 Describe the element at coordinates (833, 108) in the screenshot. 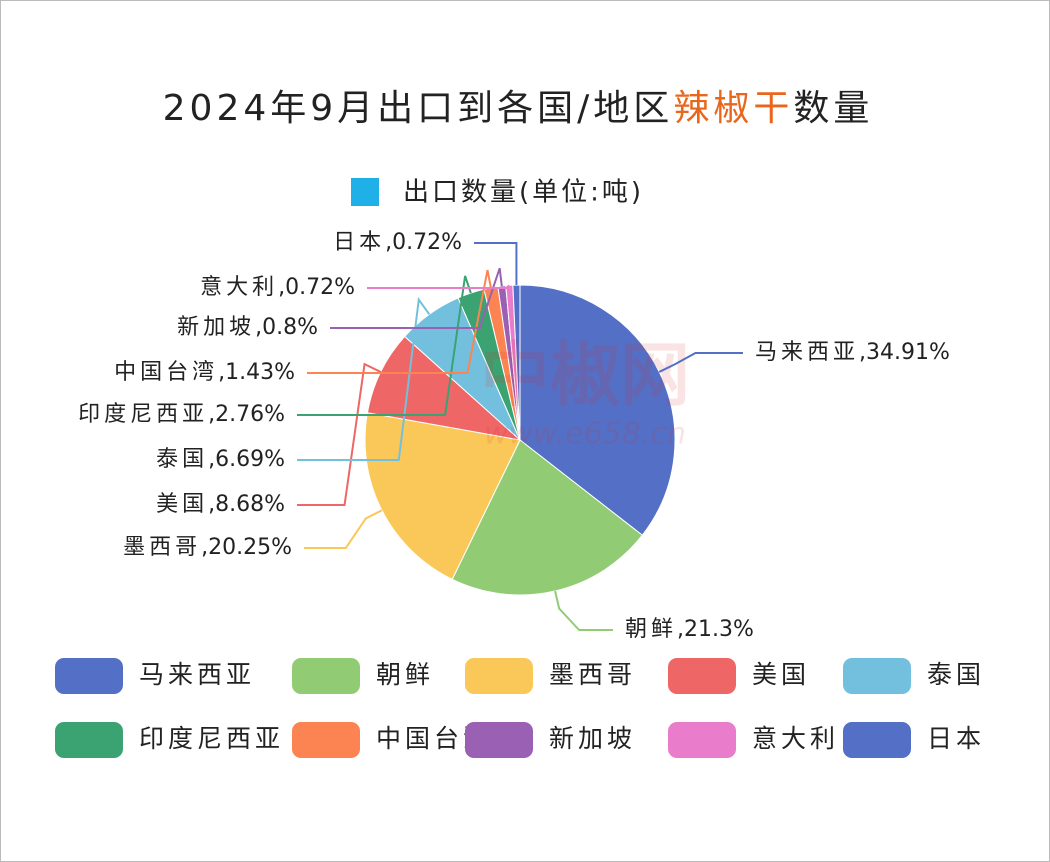

I see `title-part: 数量` at that location.